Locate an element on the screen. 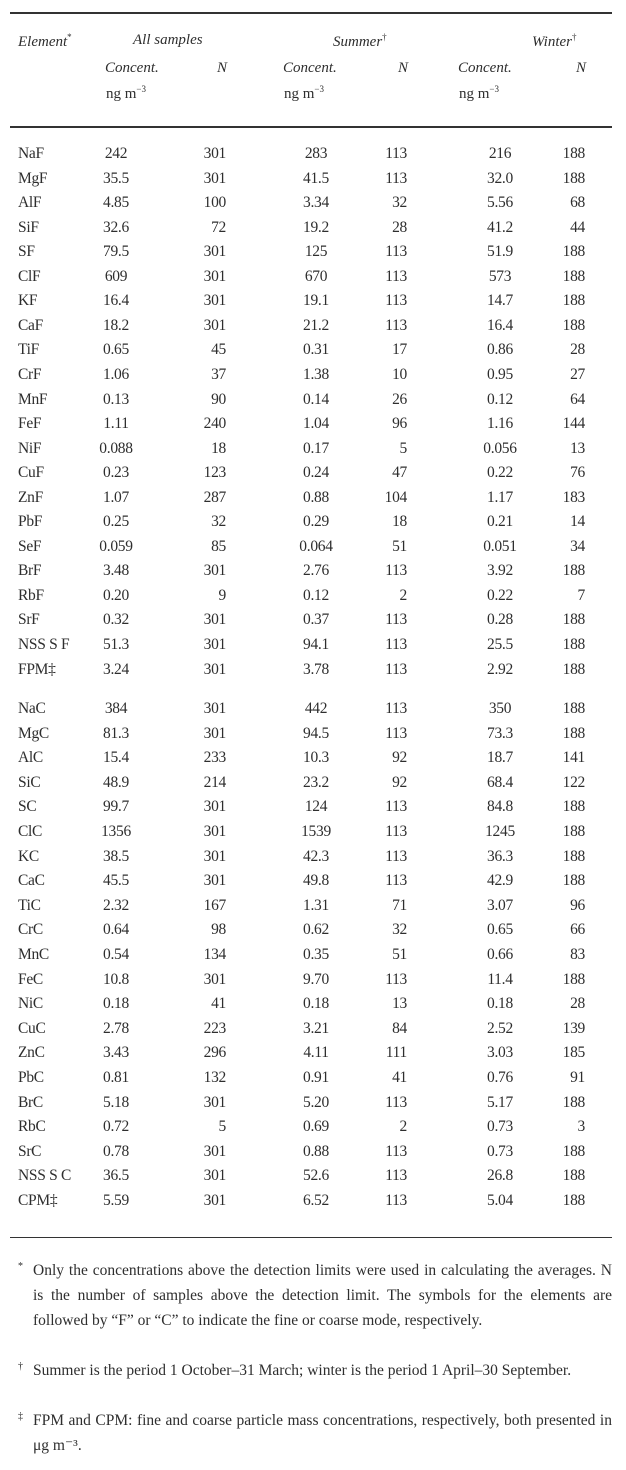 Image resolution: width=626 pixels, height=1470 pixels. table-row: NaF 242 301 283 113 216 188 is located at coordinates (313, 157).